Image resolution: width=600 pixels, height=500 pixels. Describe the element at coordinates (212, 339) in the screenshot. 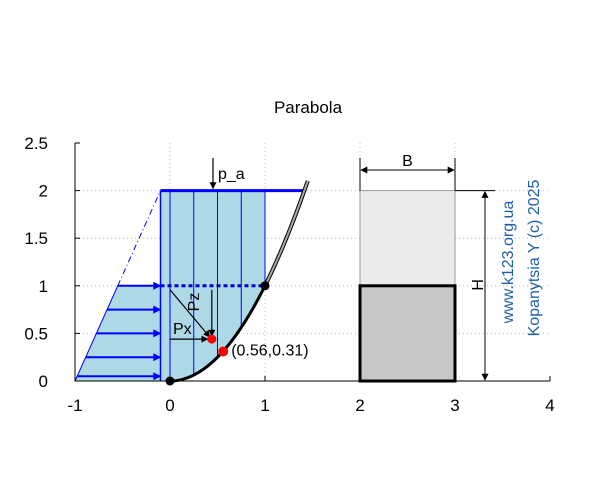

I see `force-point` at that location.